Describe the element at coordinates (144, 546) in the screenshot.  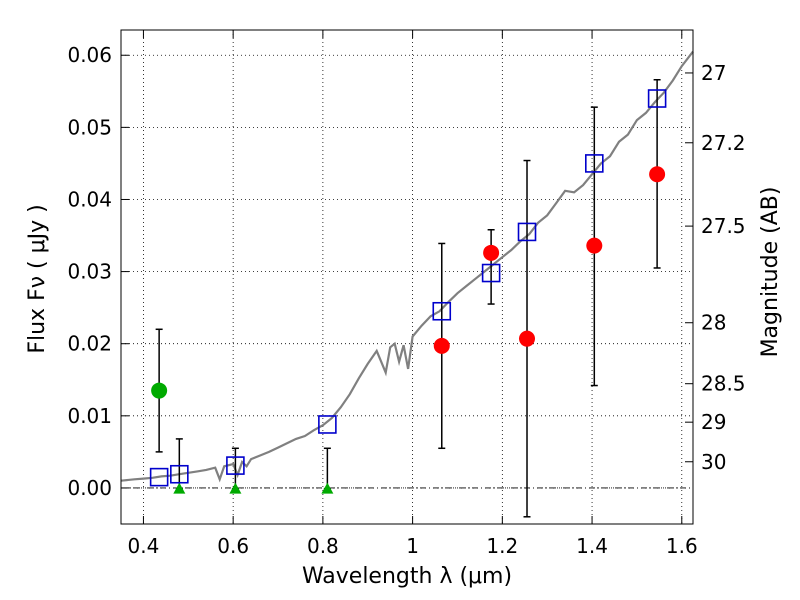
I see `x-tick-label: 0.4` at that location.